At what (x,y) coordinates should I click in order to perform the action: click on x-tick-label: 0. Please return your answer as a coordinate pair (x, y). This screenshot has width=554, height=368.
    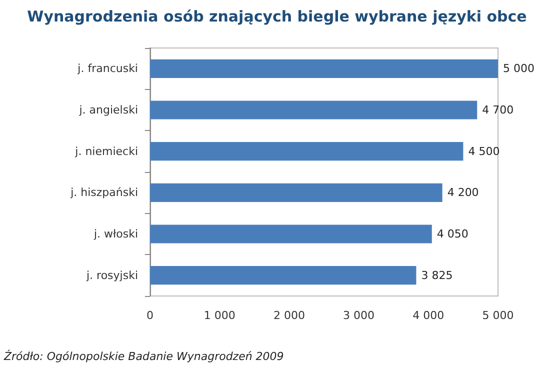
    Looking at the image, I should click on (150, 315).